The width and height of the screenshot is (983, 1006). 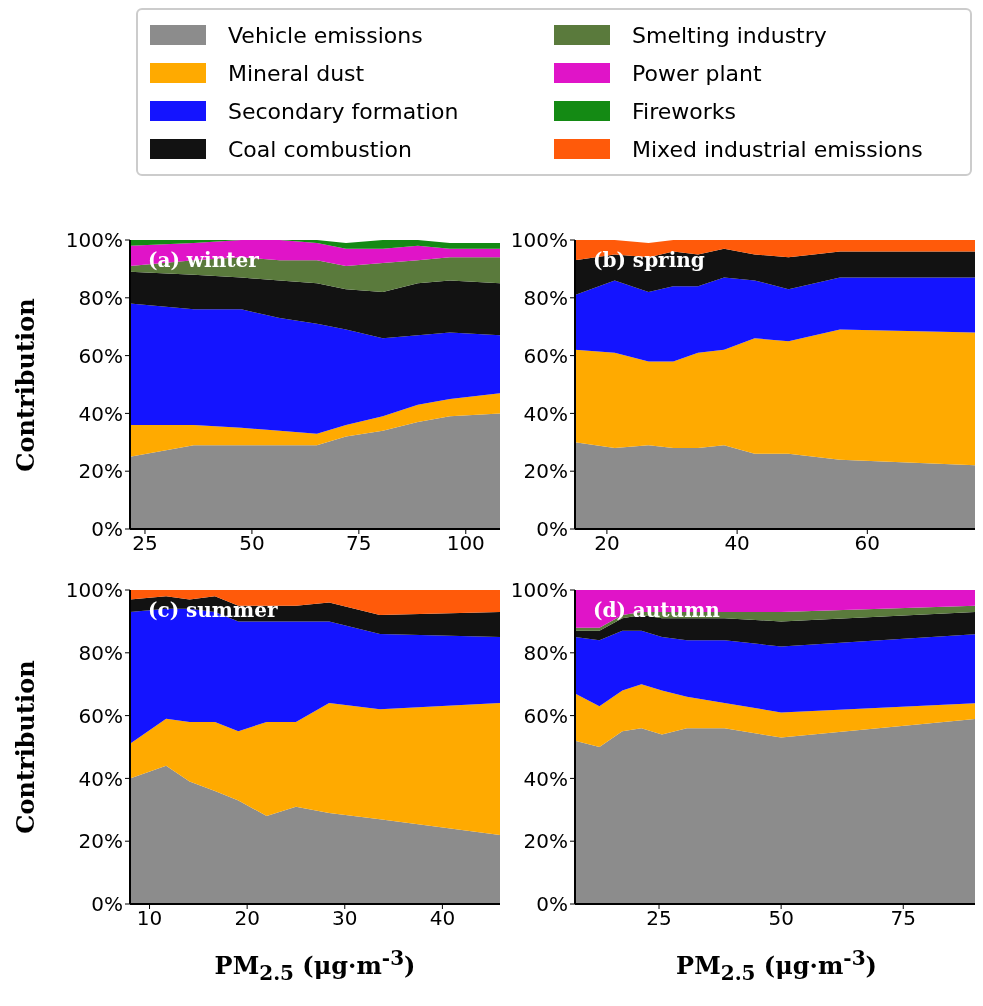 I want to click on legend-label: Vehicle emissions, so click(x=325, y=35).